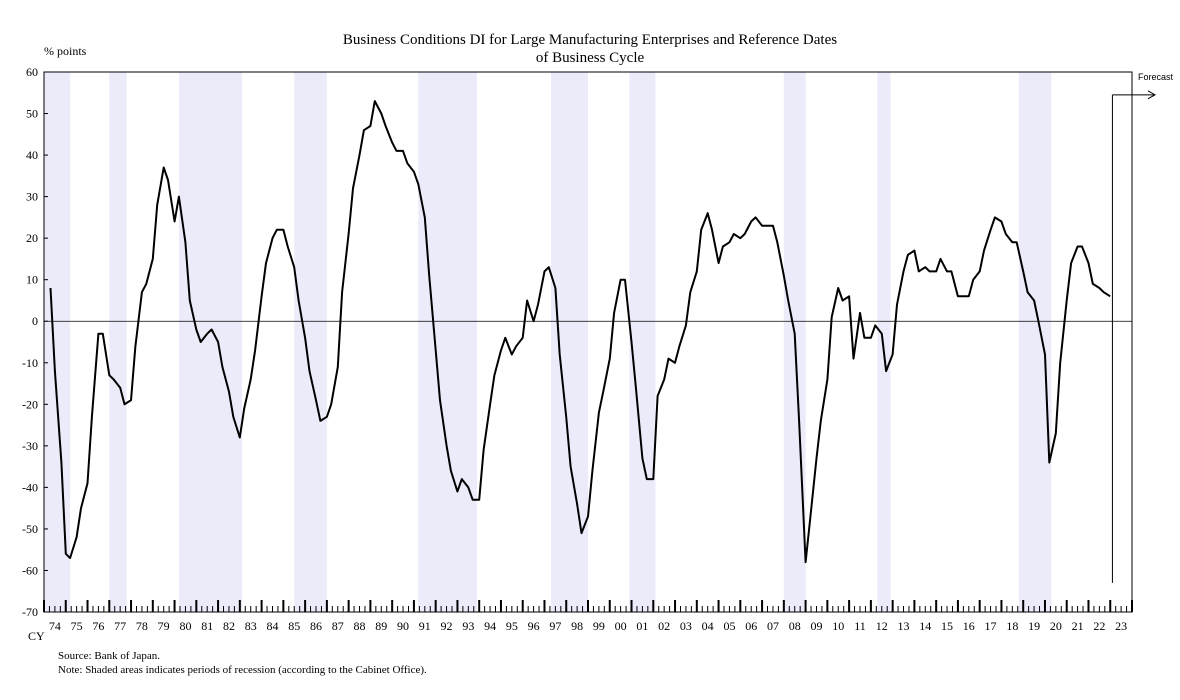  What do you see at coordinates (120, 626) in the screenshot?
I see `x-tick-label-77: 77` at bounding box center [120, 626].